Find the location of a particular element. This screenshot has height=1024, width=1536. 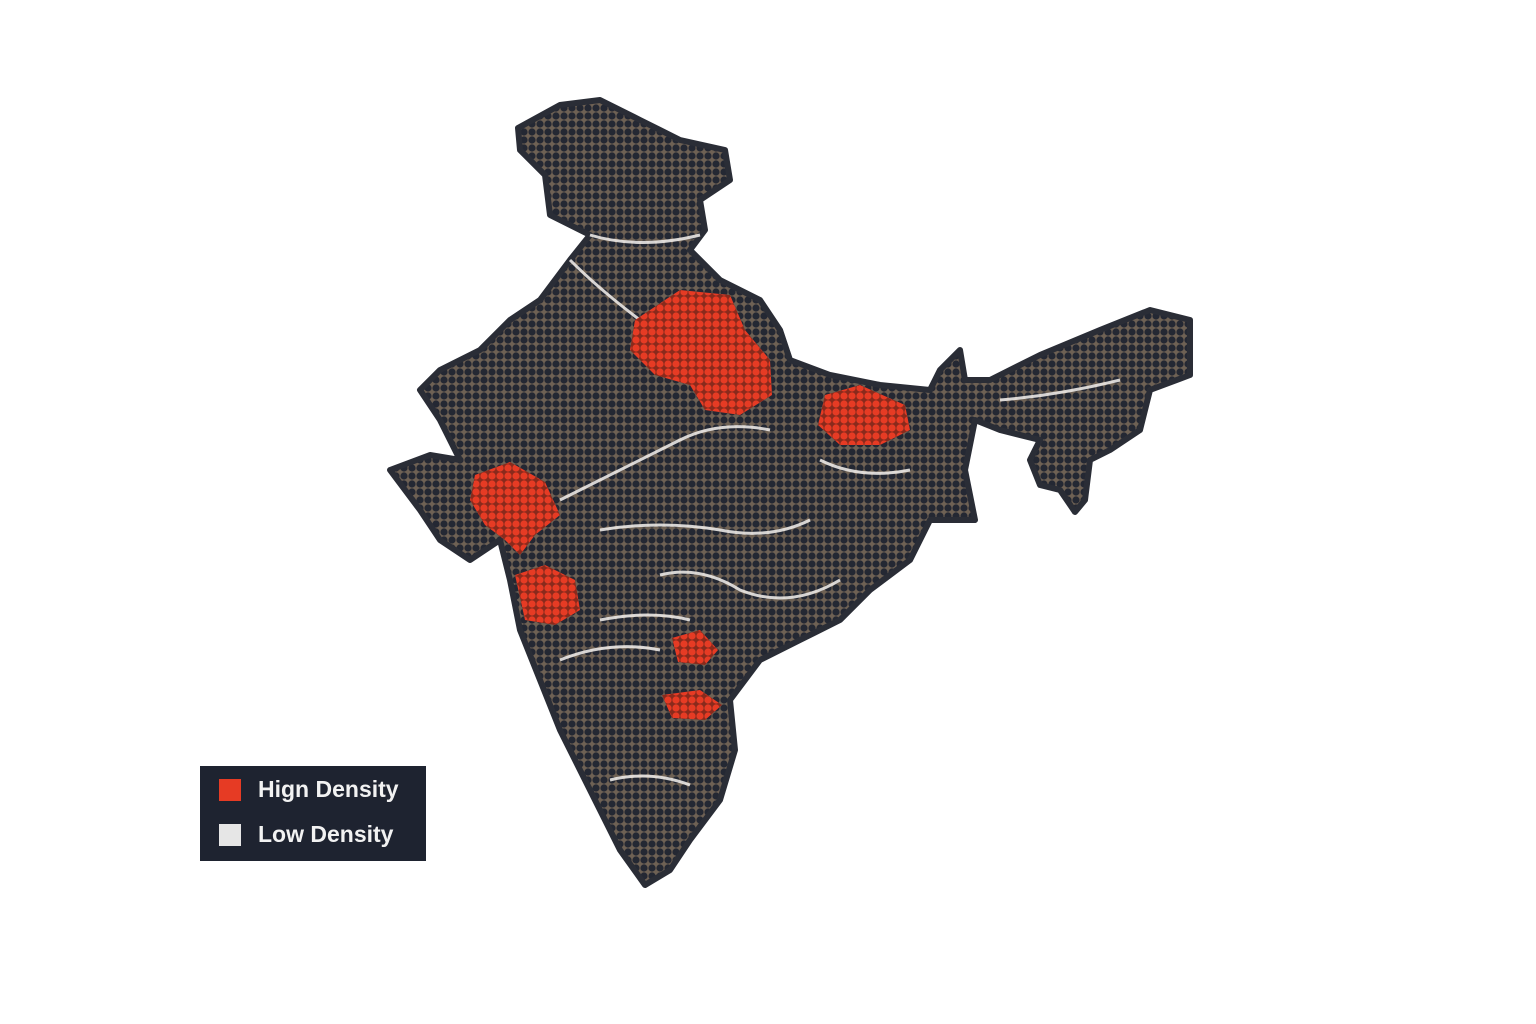

legend: Hign Density Low Density is located at coordinates (313, 813).